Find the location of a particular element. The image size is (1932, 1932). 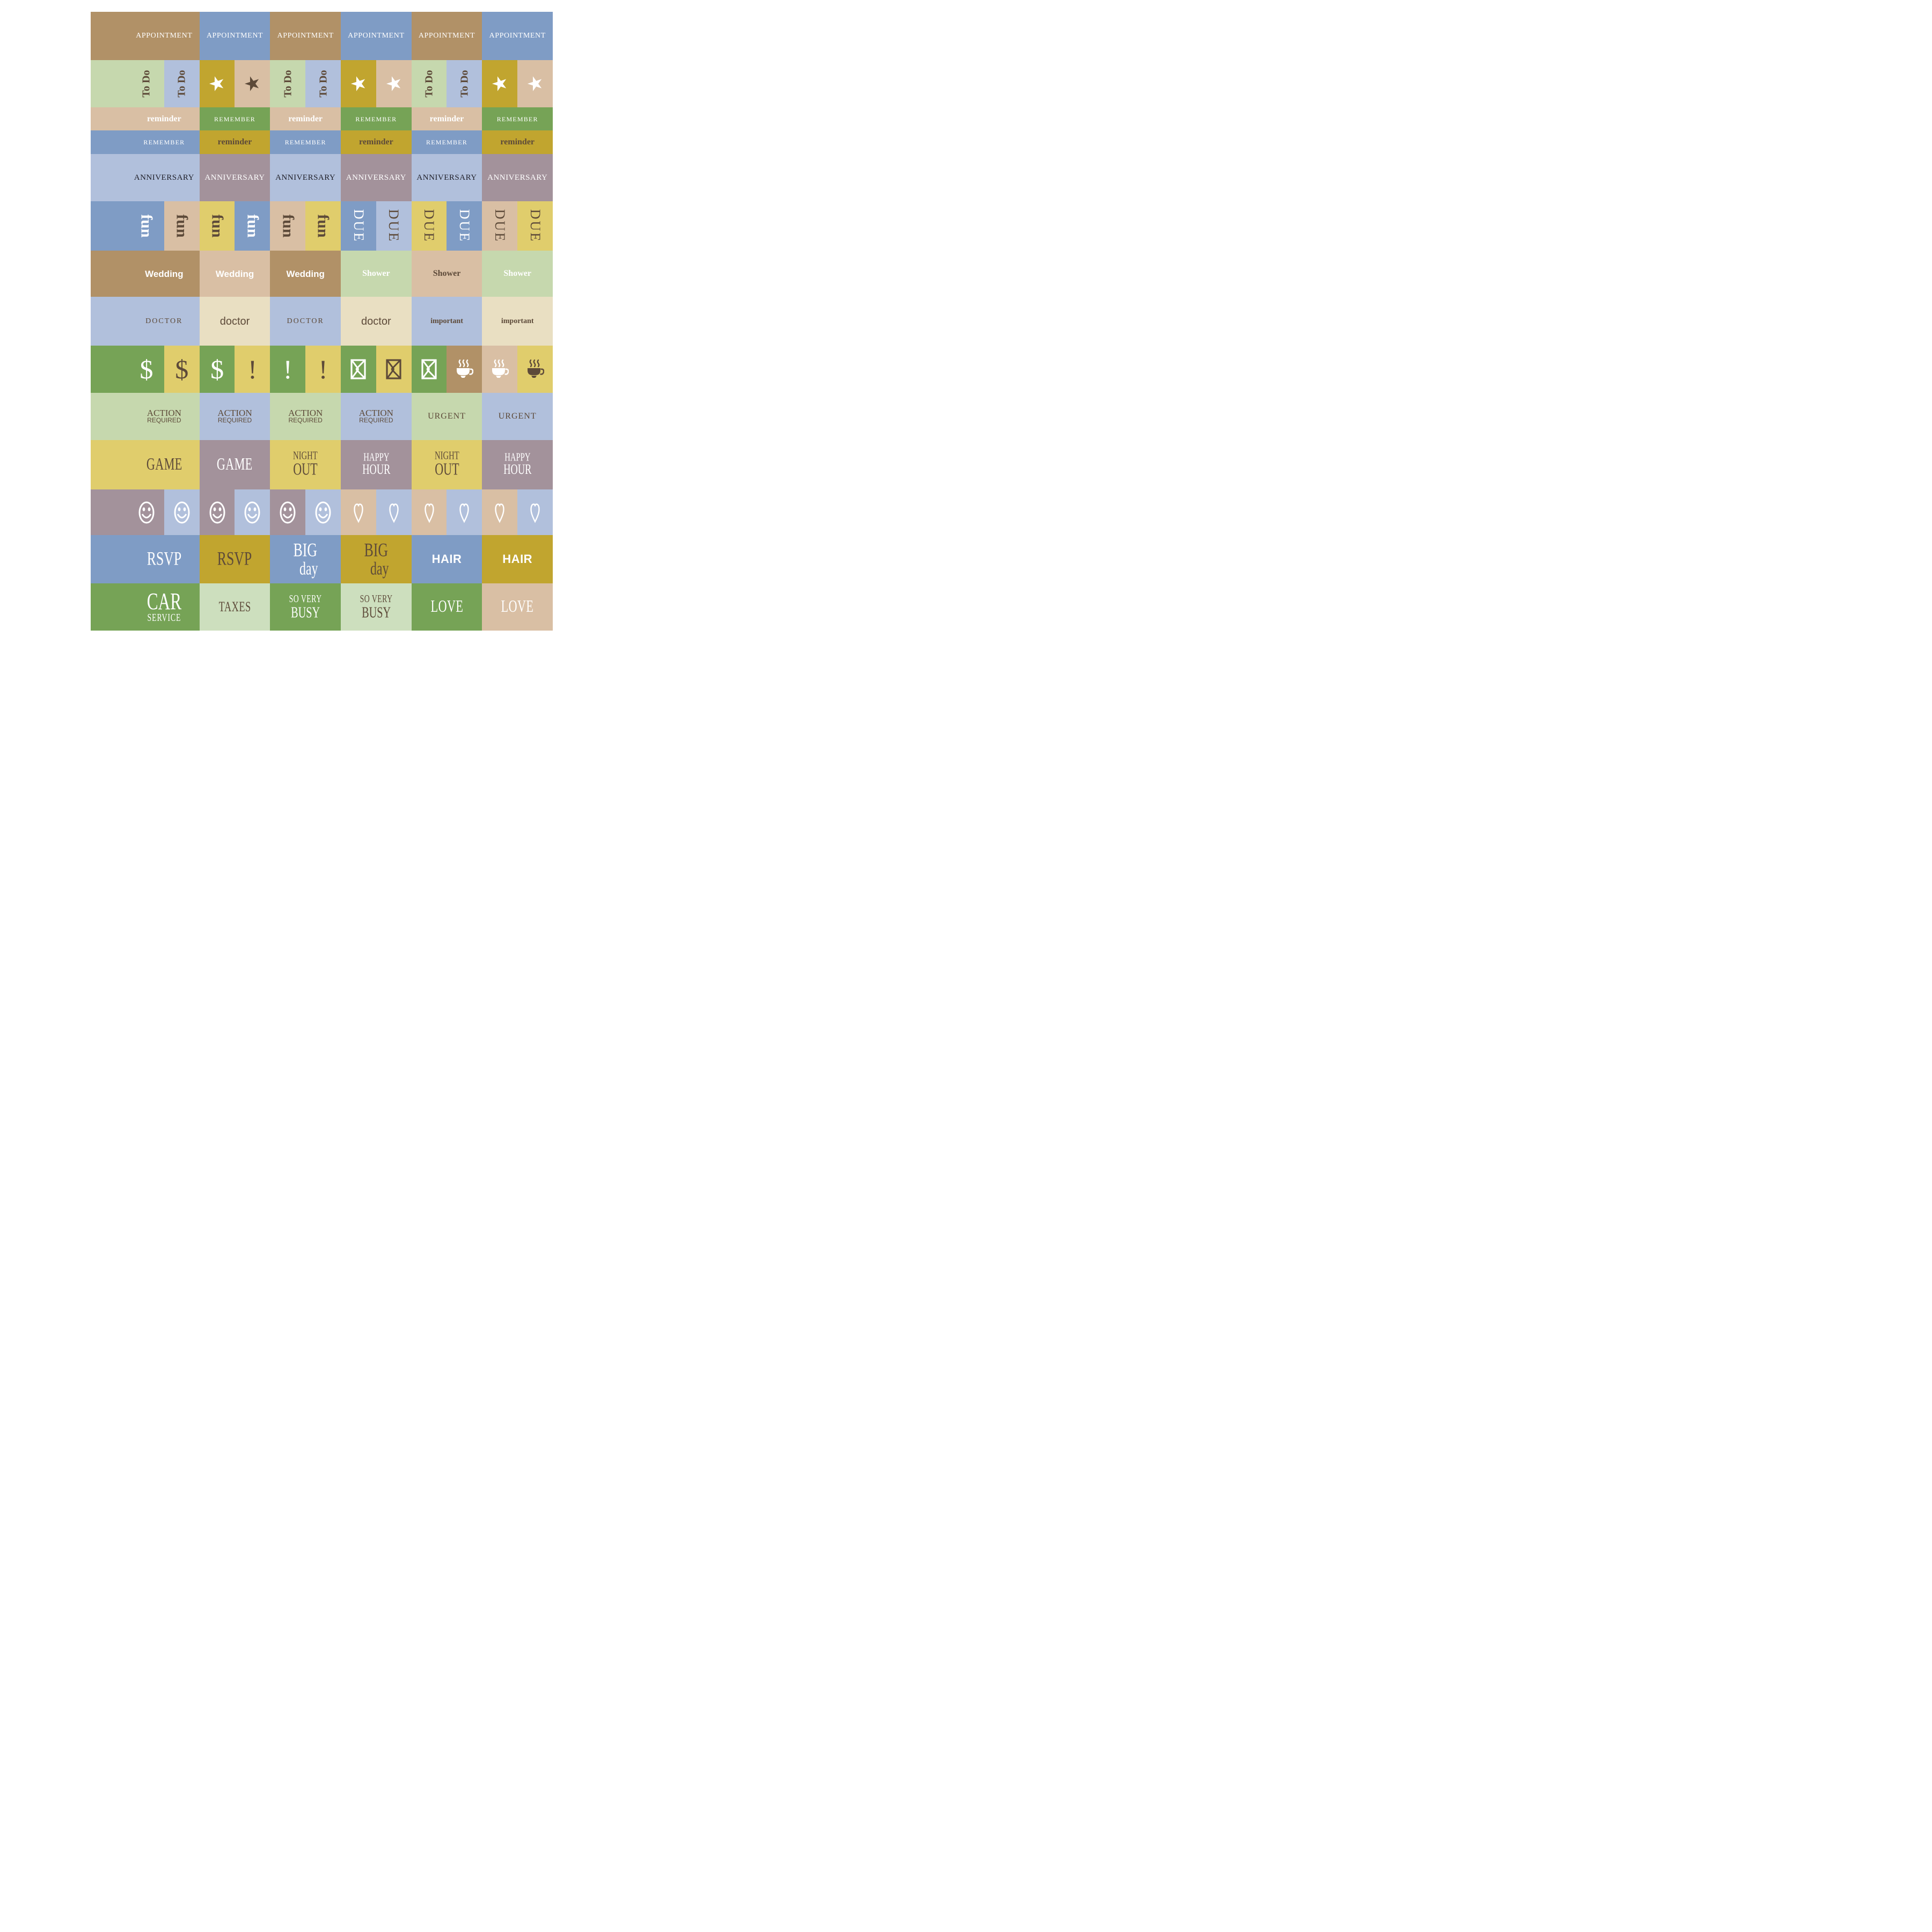

sticker-label-line: BUSY is located at coordinates (305, 612).